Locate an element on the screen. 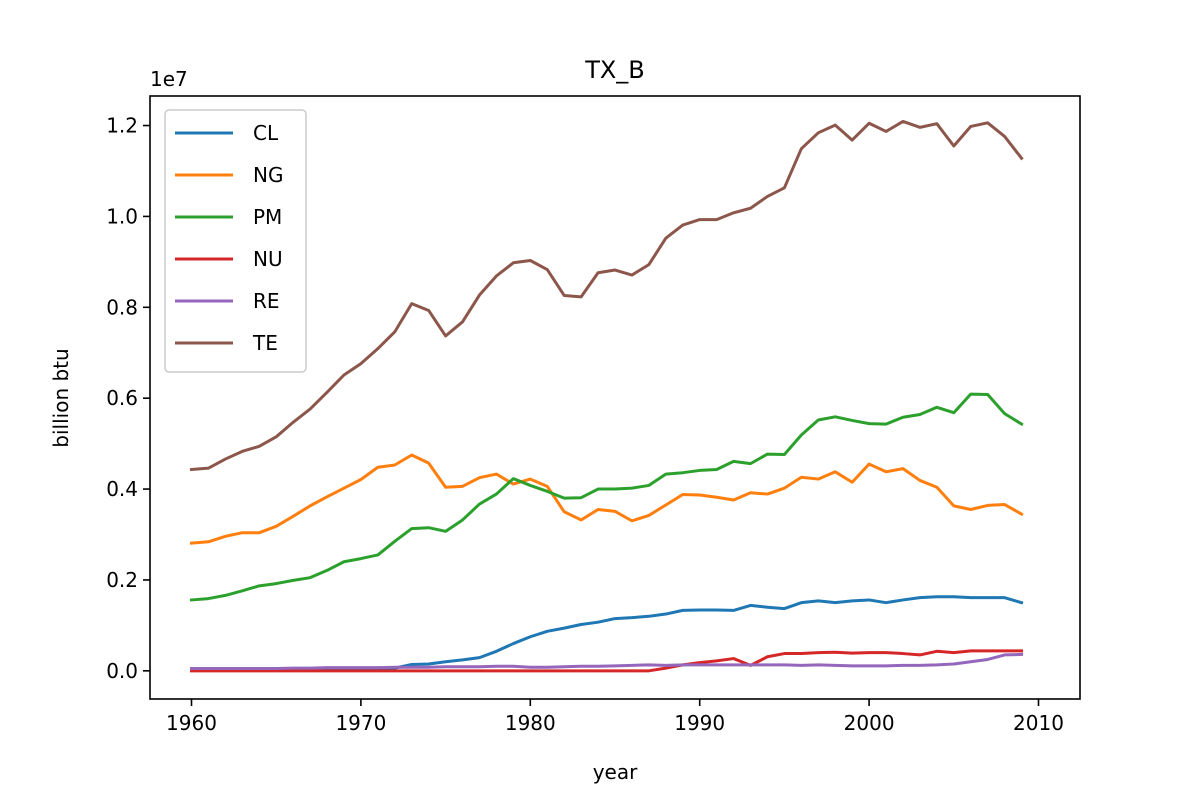 This screenshot has height=800, width=1200. series-line-cl is located at coordinates (607, 633).